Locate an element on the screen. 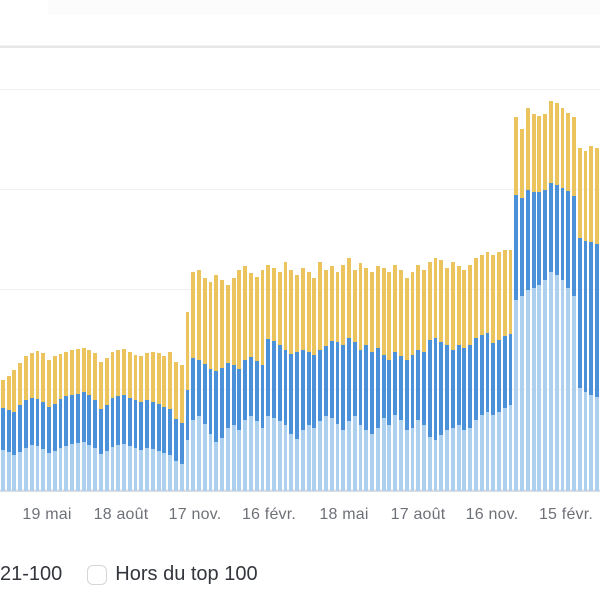 Image resolution: width=600 pixels, height=600 pixels. legend-item-21-100: 21-100 is located at coordinates (31, 574).